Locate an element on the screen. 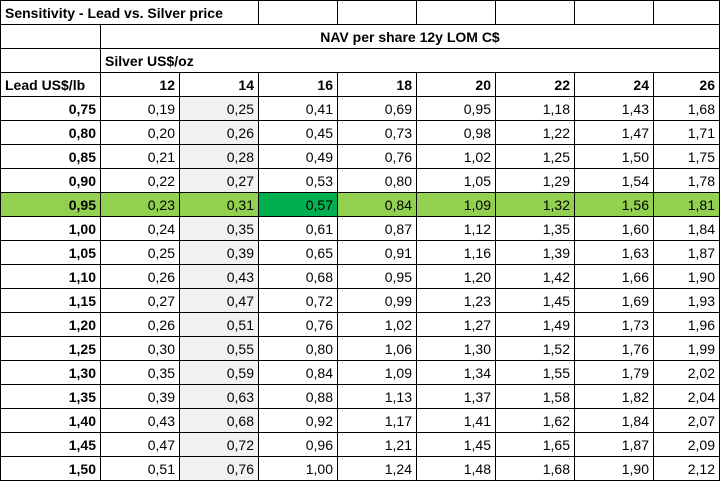 The image size is (721, 494). nav-value-cell: 1,50 is located at coordinates (614, 156).